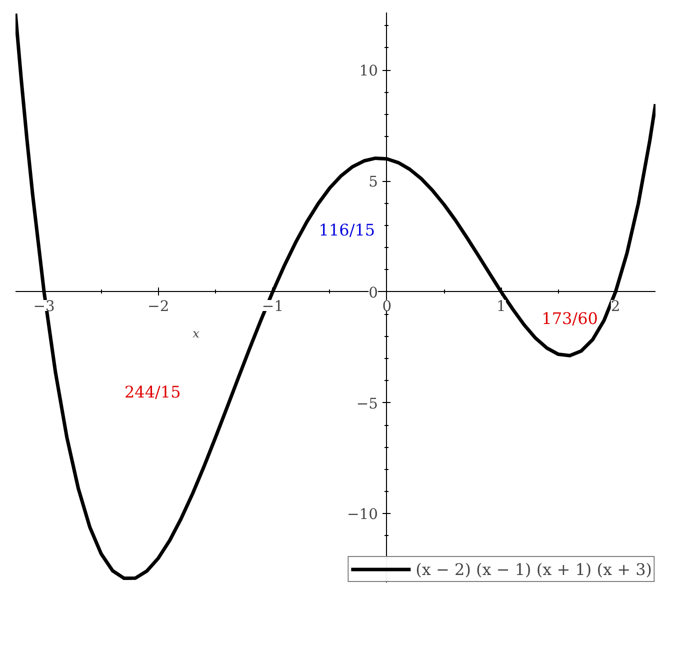 This screenshot has width=688, height=650. What do you see at coordinates (273, 306) in the screenshot?
I see `x-tick-label: −1` at bounding box center [273, 306].